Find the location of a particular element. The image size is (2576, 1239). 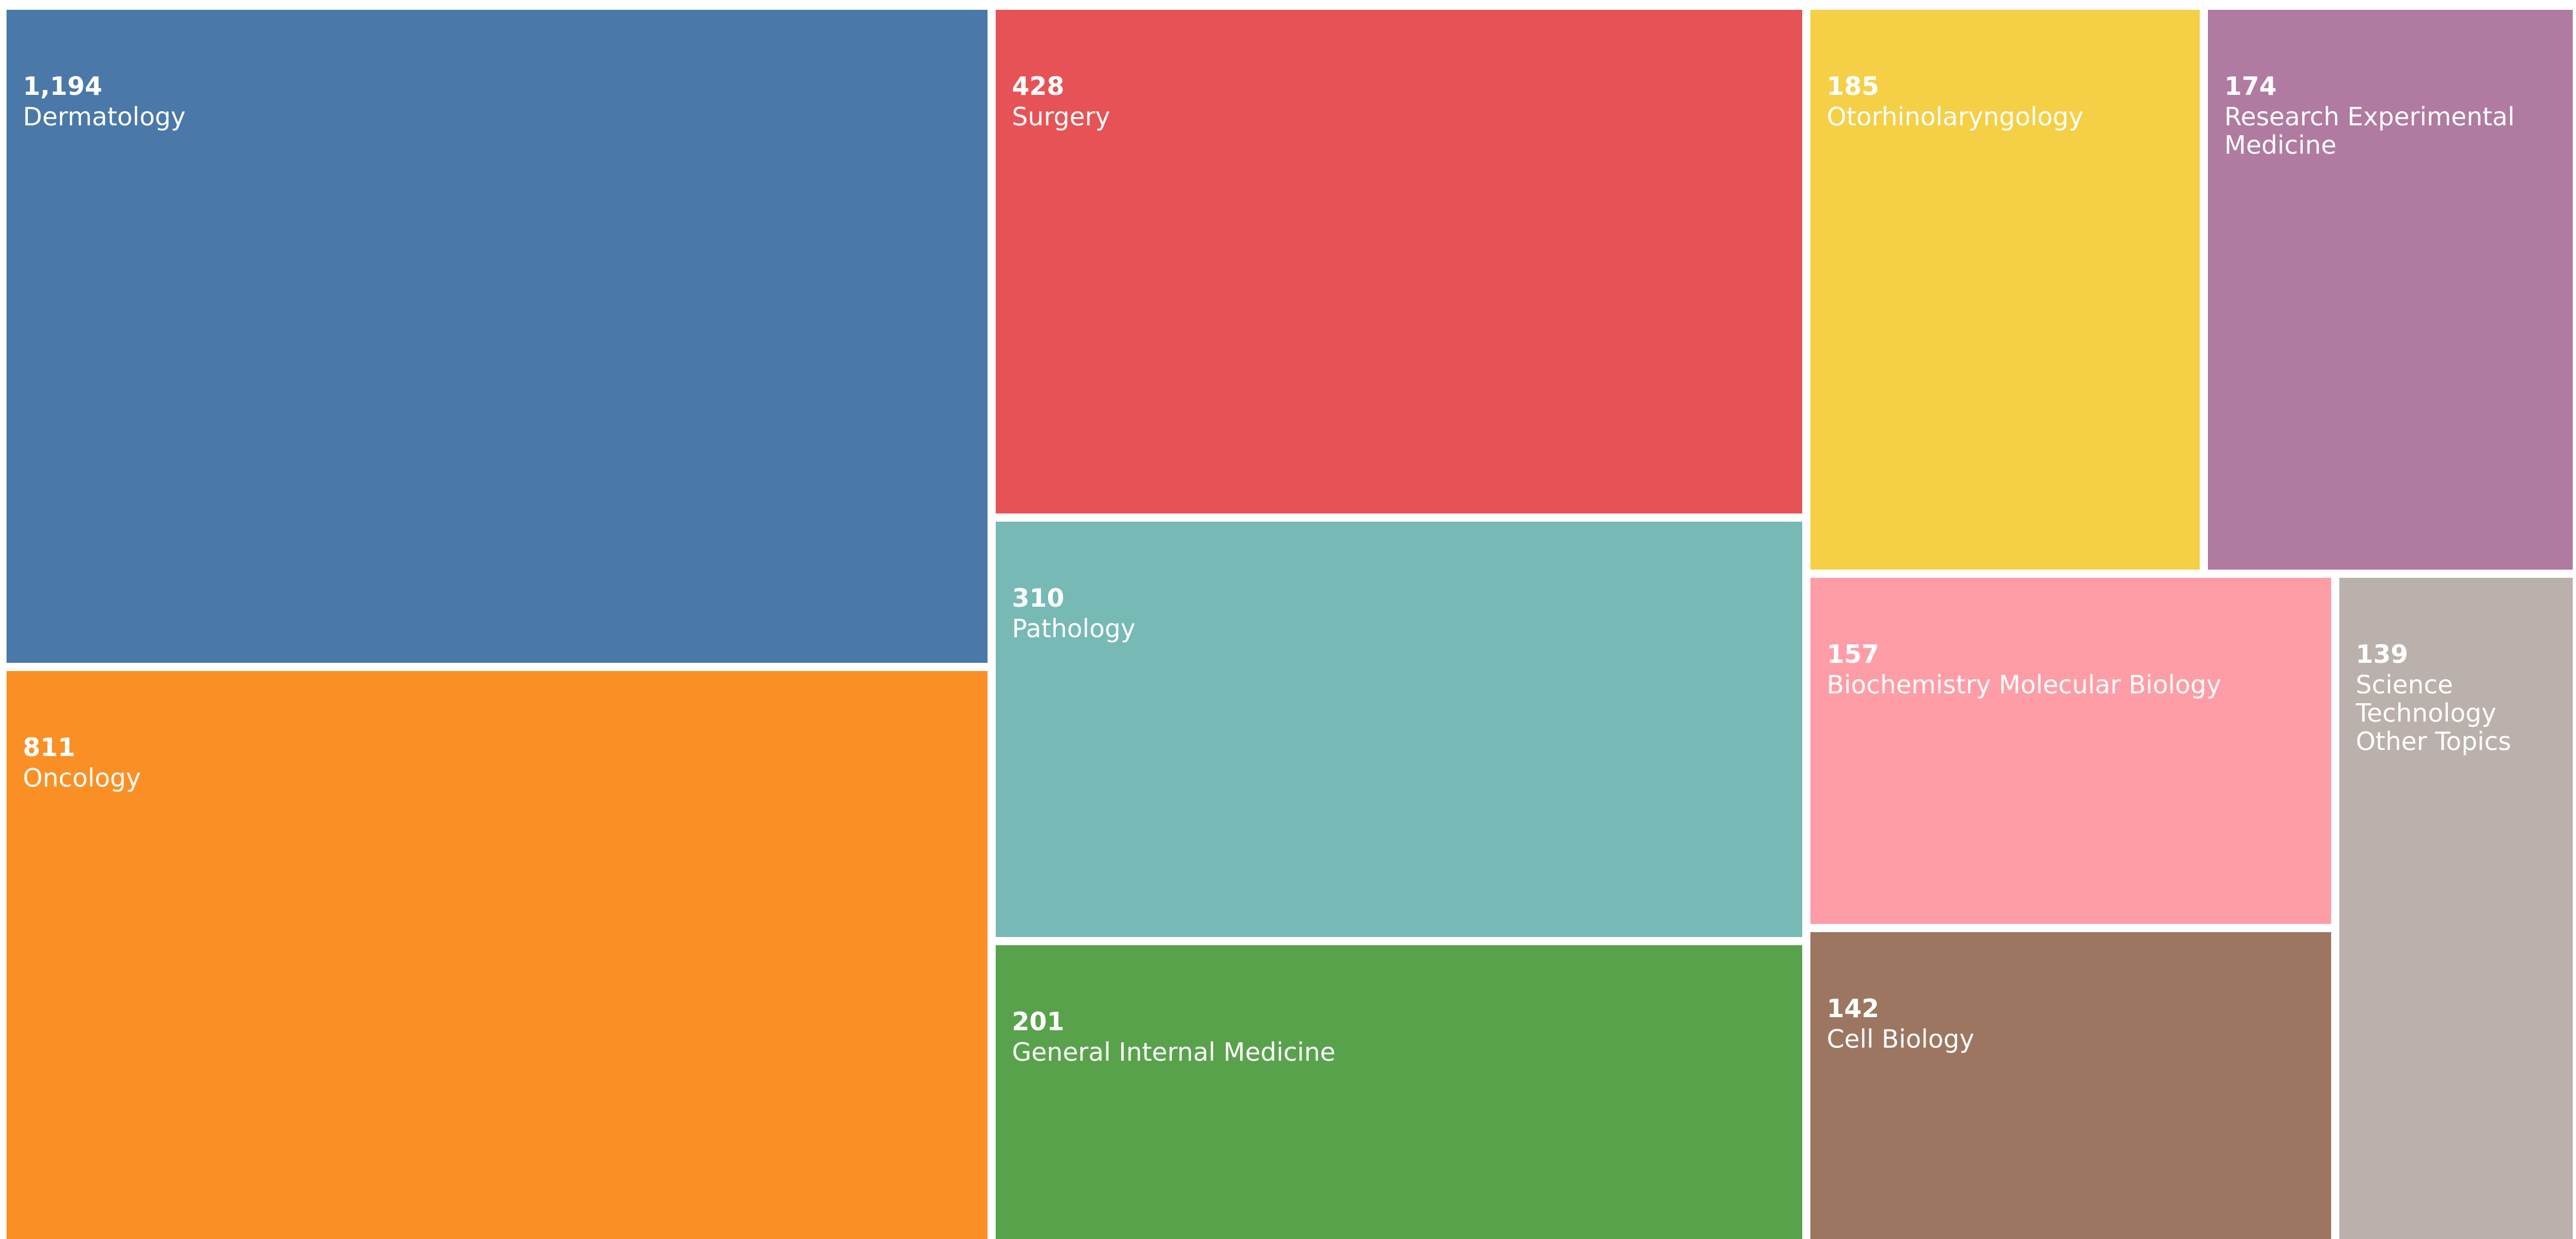

category-label: Research Experimental Medicine is located at coordinates (2369, 131).